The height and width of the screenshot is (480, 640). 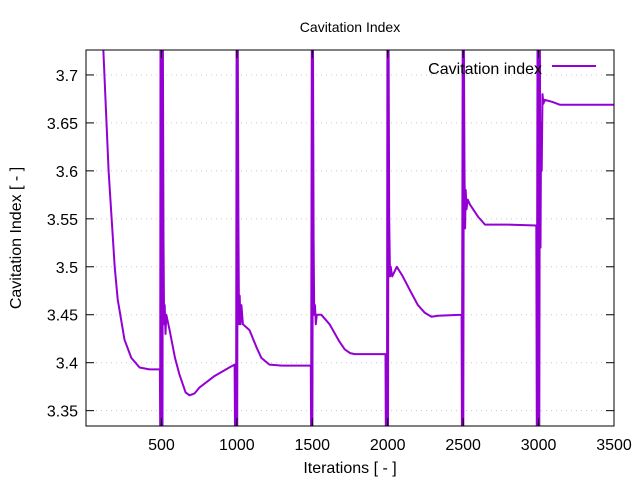 What do you see at coordinates (463, 445) in the screenshot?
I see `x-tick-label: 2500` at bounding box center [463, 445].